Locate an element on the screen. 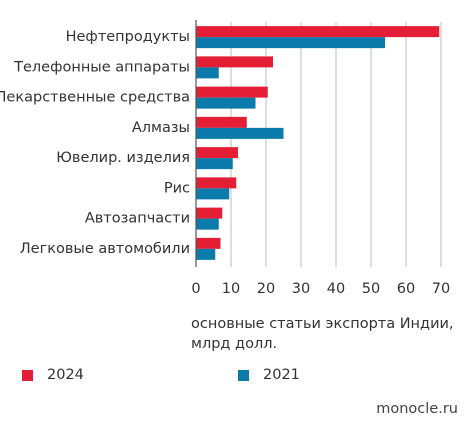 This screenshot has height=439, width=475. x-tick-label-40: 40 is located at coordinates (336, 289).